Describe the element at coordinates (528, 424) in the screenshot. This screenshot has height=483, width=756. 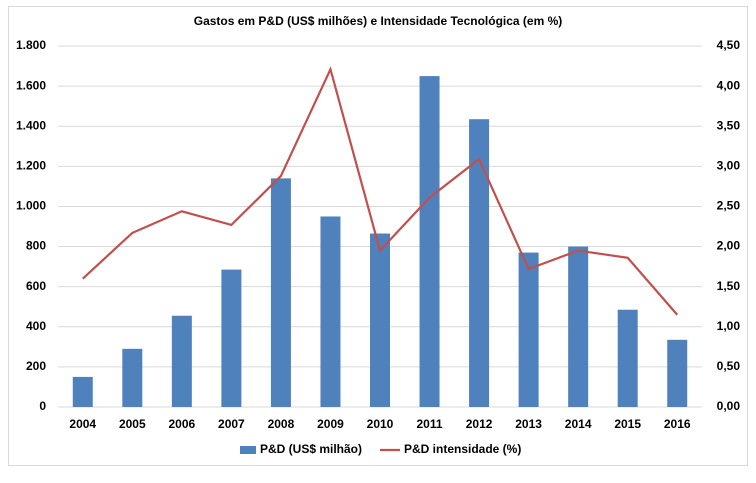
I see `x-tick-label: 2013` at that location.